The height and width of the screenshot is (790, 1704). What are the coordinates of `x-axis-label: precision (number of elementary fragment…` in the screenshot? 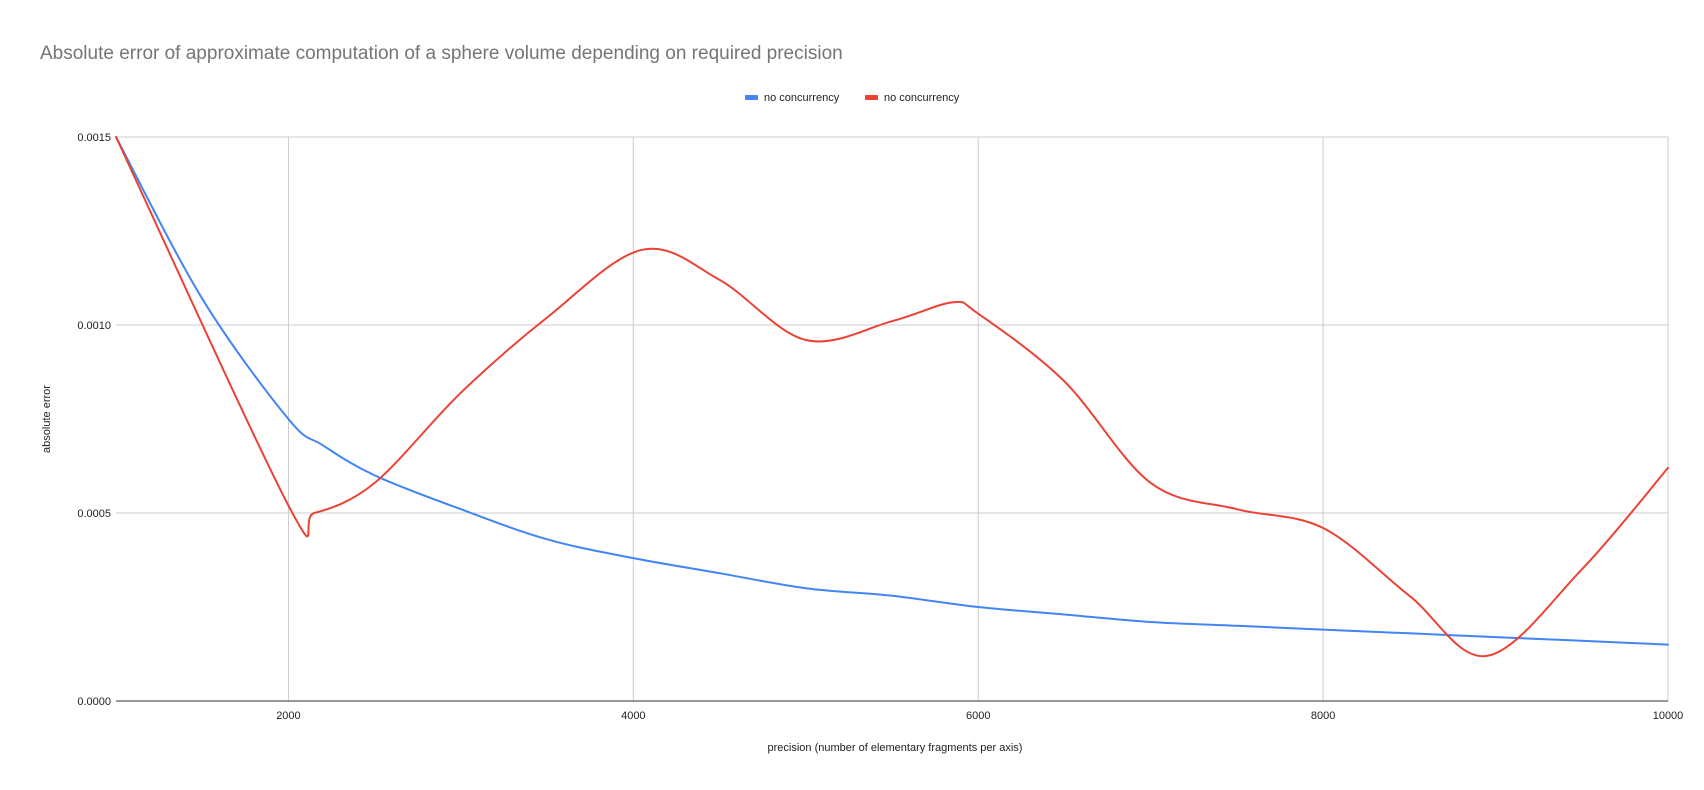 It's located at (895, 748).